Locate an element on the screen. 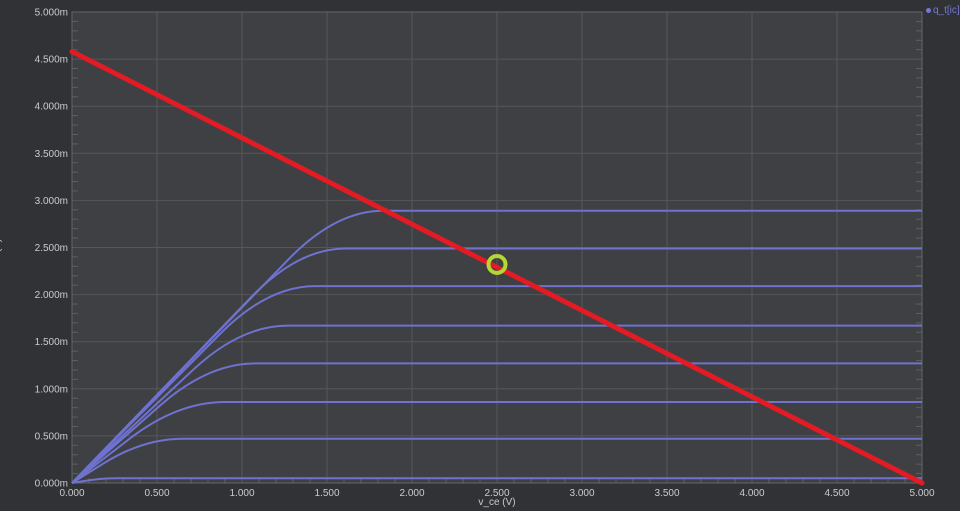  y-tick-label: 4.000m is located at coordinates (51, 107).